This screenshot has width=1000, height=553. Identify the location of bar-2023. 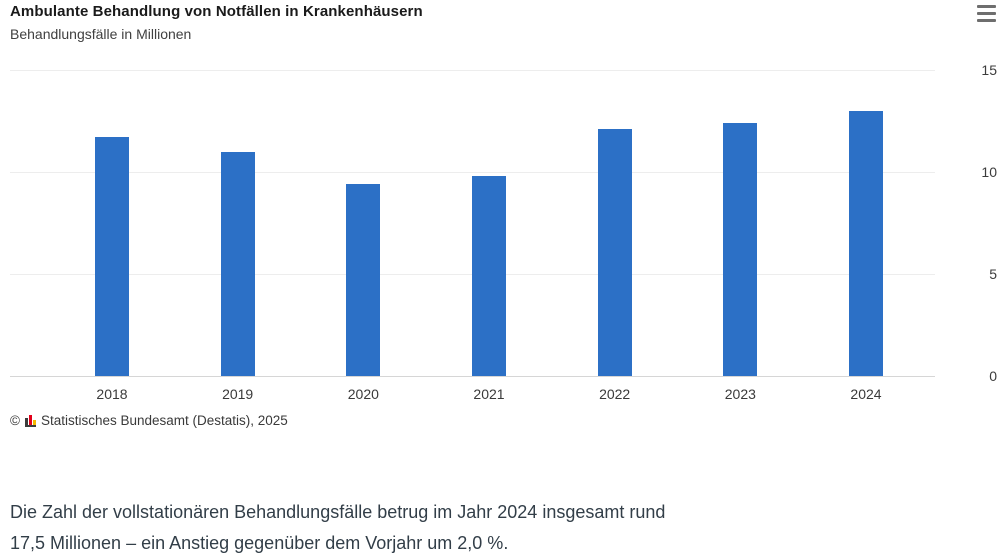
(740, 249).